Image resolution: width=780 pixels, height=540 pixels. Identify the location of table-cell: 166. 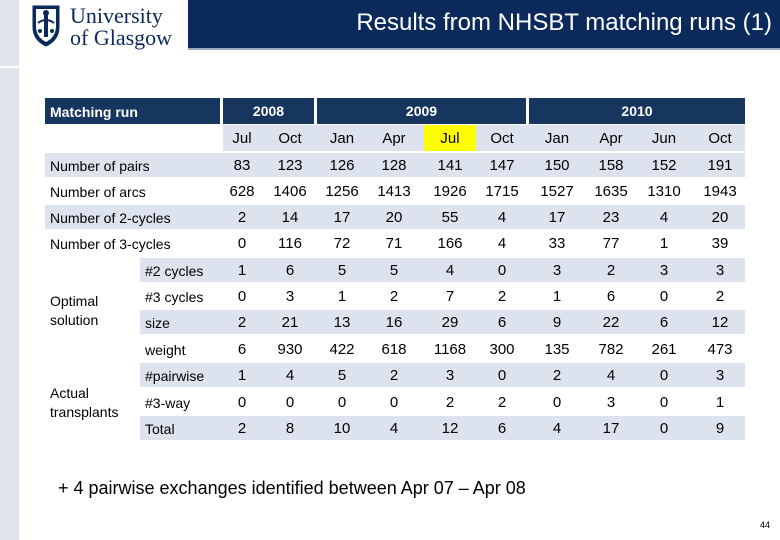
(450, 243).